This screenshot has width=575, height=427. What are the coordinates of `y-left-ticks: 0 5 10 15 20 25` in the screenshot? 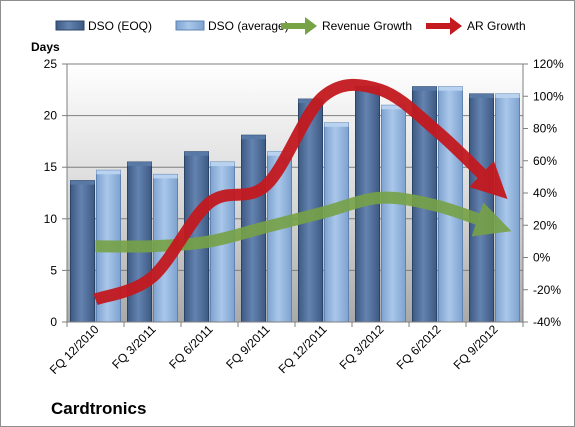 It's located at (51, 193).